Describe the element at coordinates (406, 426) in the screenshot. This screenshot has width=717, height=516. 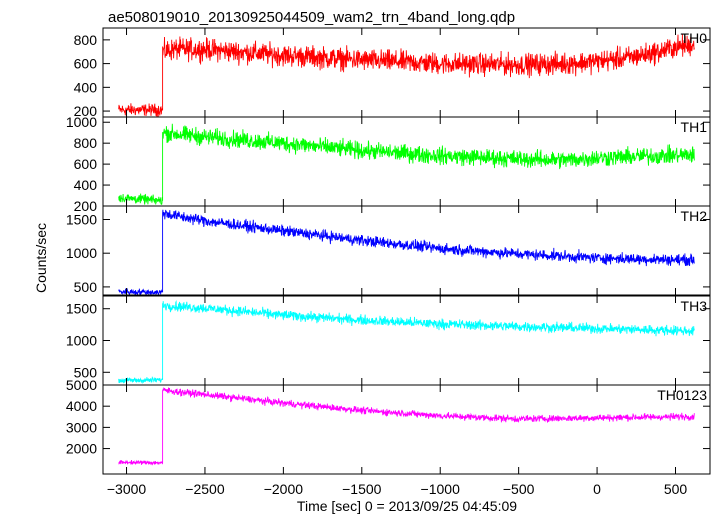
I see `series-th0123` at that location.